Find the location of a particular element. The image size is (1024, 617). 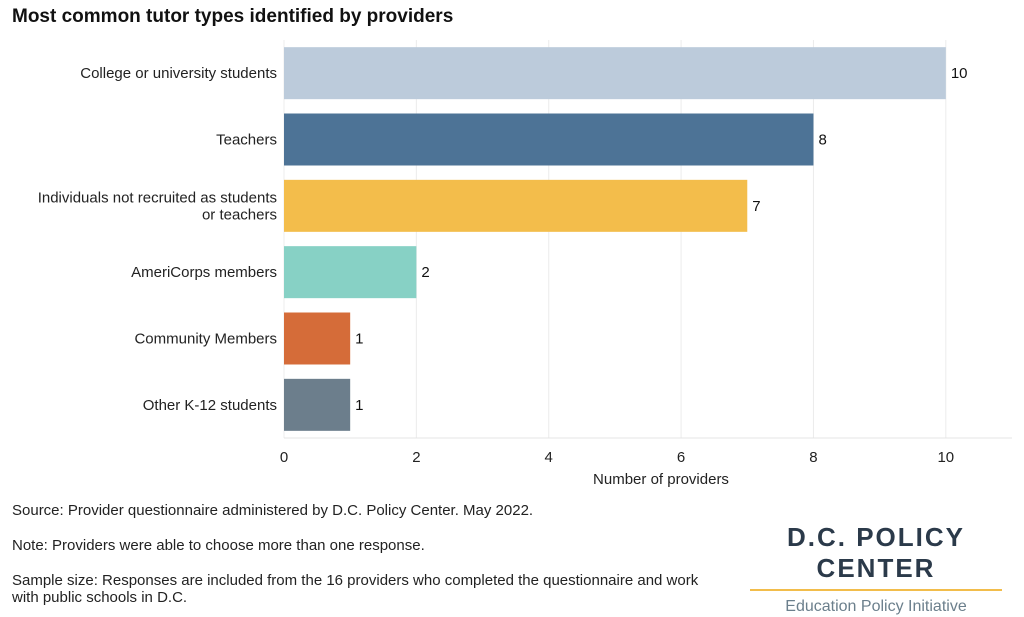

x-tick-label: 0 is located at coordinates (284, 457).